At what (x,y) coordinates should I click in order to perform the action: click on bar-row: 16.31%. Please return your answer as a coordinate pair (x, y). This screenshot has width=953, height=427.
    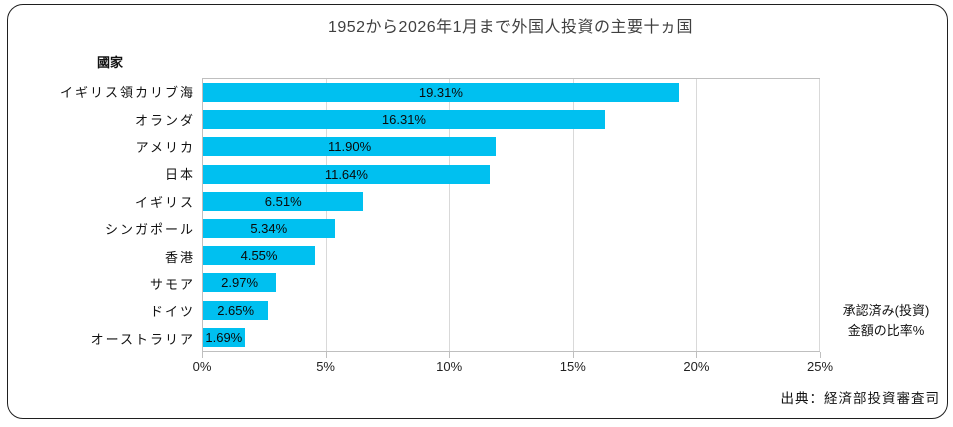
    Looking at the image, I should click on (511, 119).